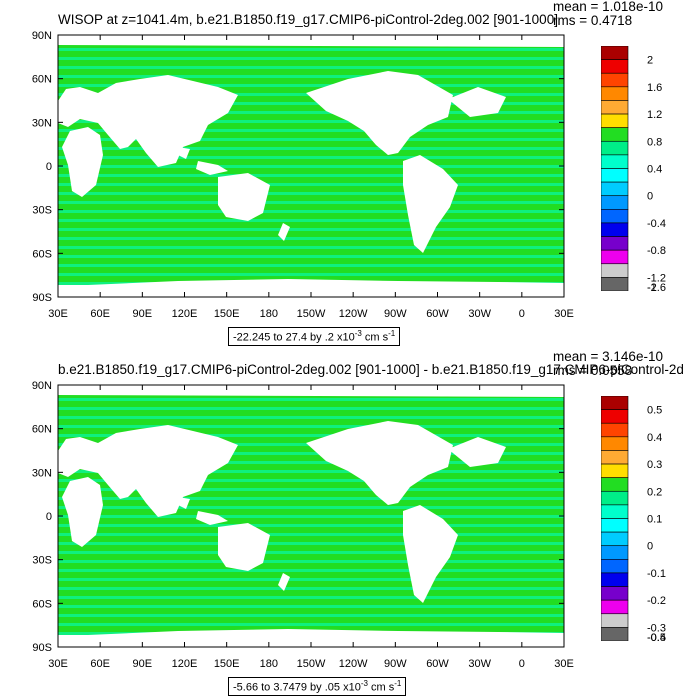 This screenshot has width=700, height=700. I want to click on y-tick-label: 60N, so click(42, 80).